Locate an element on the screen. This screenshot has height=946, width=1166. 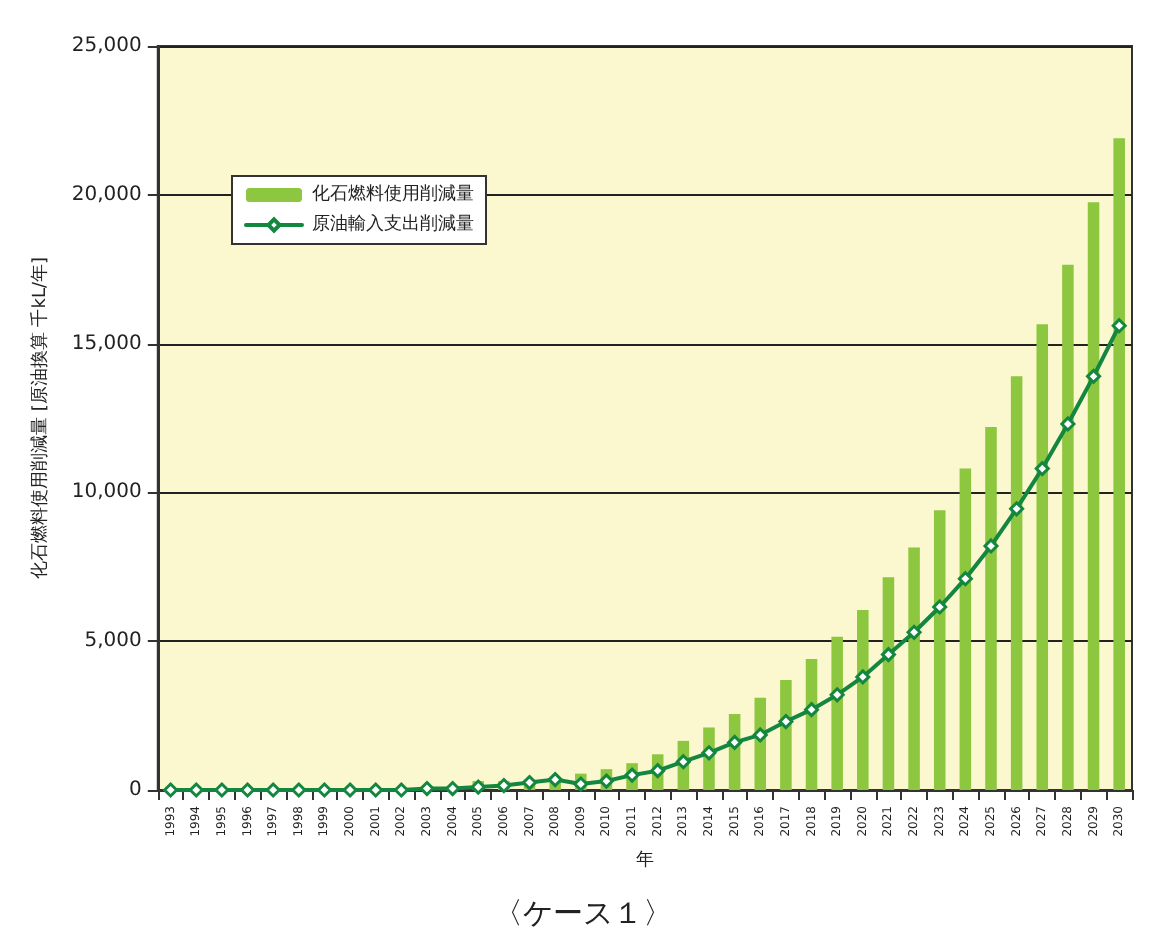
y-axis-title: 化石燃料使用削減量 [原油換算 千kL/年] is located at coordinates (40, 418).